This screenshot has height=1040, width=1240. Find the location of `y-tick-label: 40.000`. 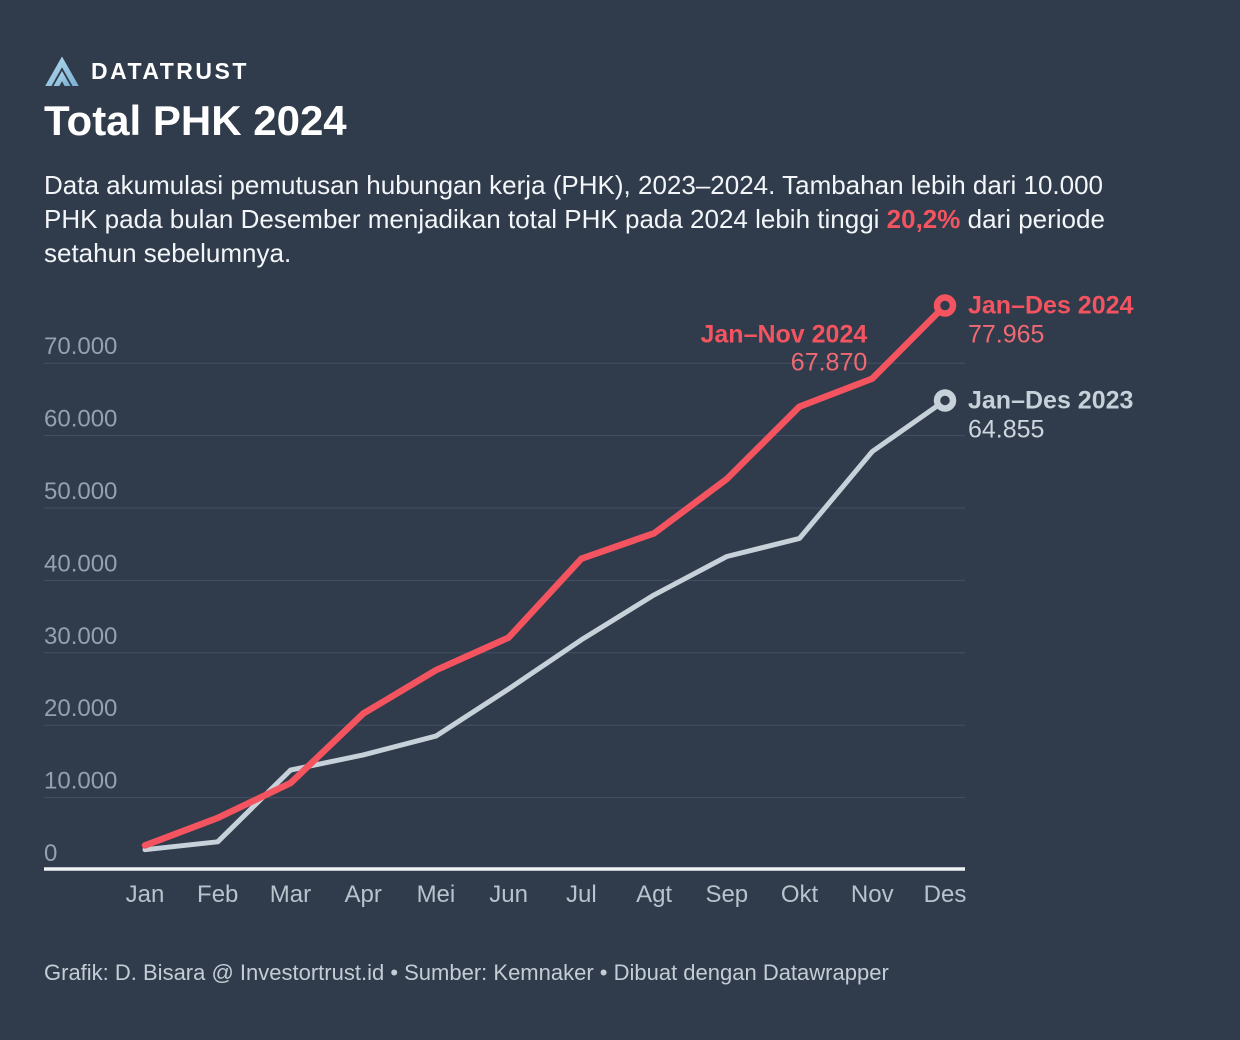

y-tick-label: 40.000 is located at coordinates (80, 563).